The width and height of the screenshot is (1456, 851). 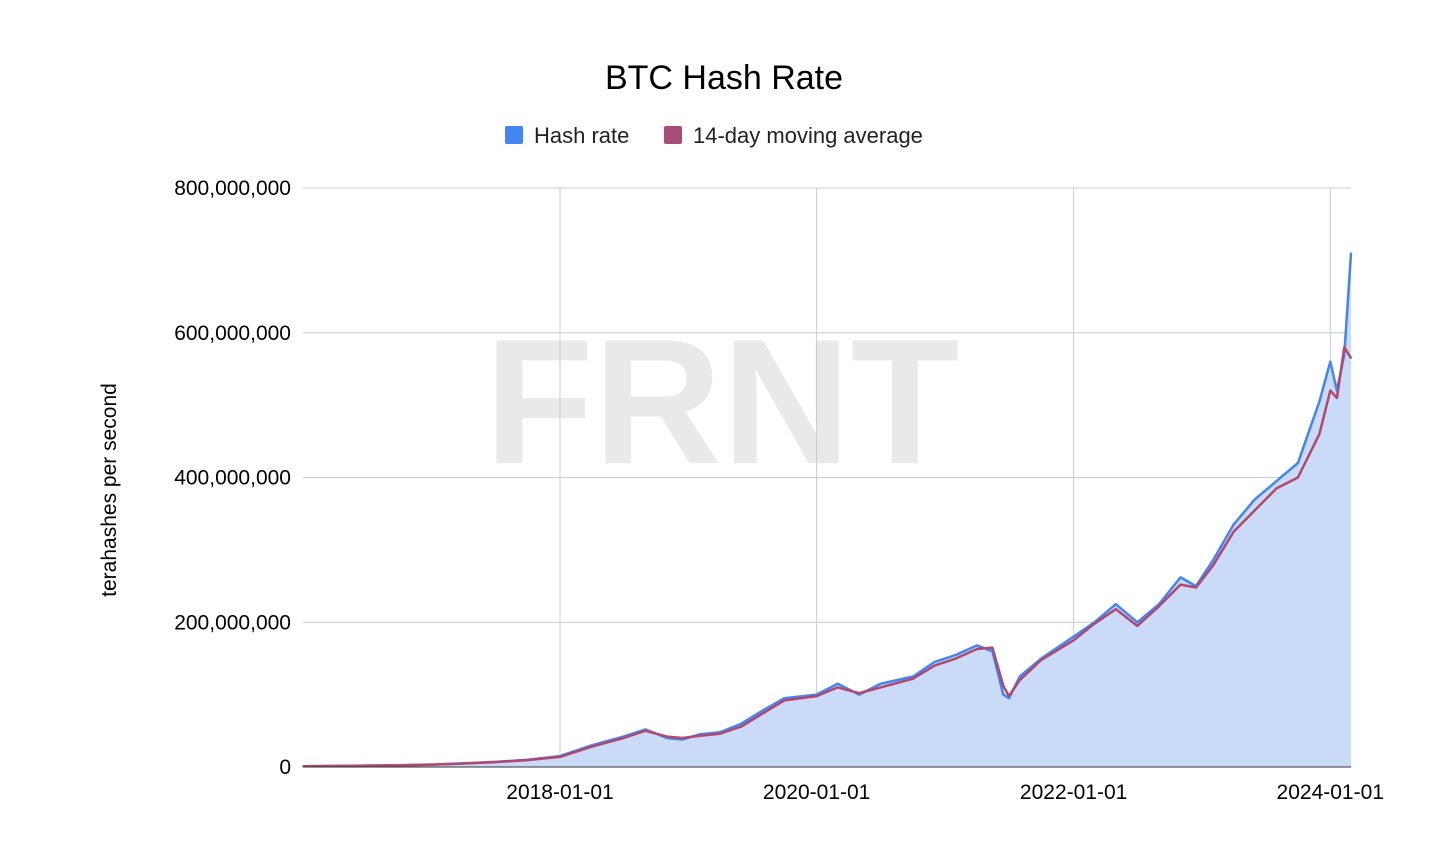 I want to click on legend-swatch-moving-average, so click(x=673, y=135).